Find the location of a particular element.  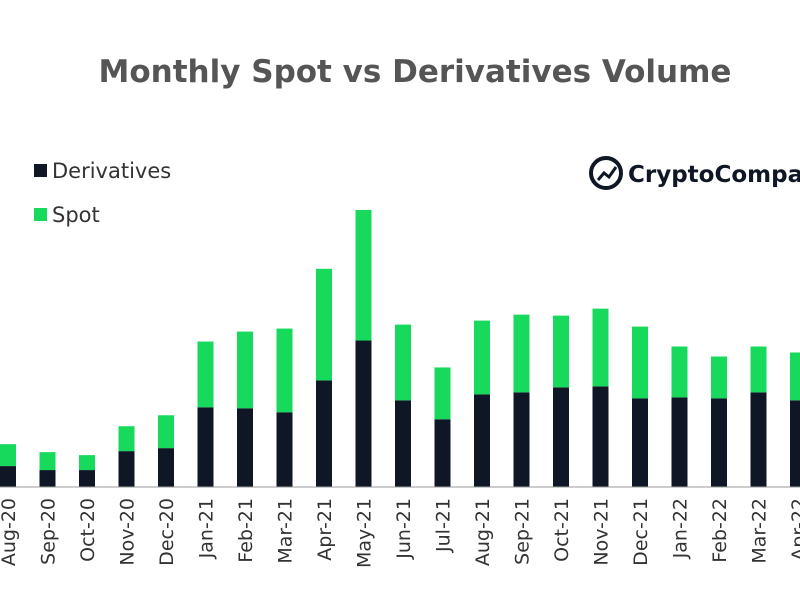

x-tick-label-oct-21: Oct-21 is located at coordinates (562, 530).